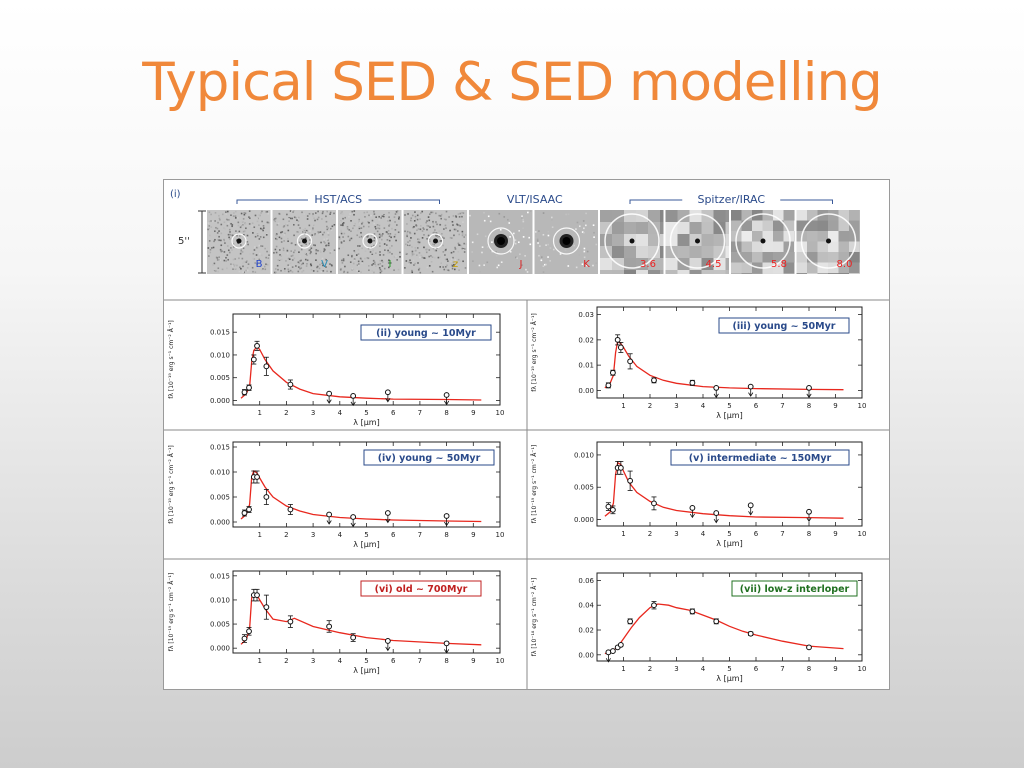 The width and height of the screenshot is (1024, 768). What do you see at coordinates (429, 457) in the screenshot?
I see `plot-title-box` at bounding box center [429, 457].